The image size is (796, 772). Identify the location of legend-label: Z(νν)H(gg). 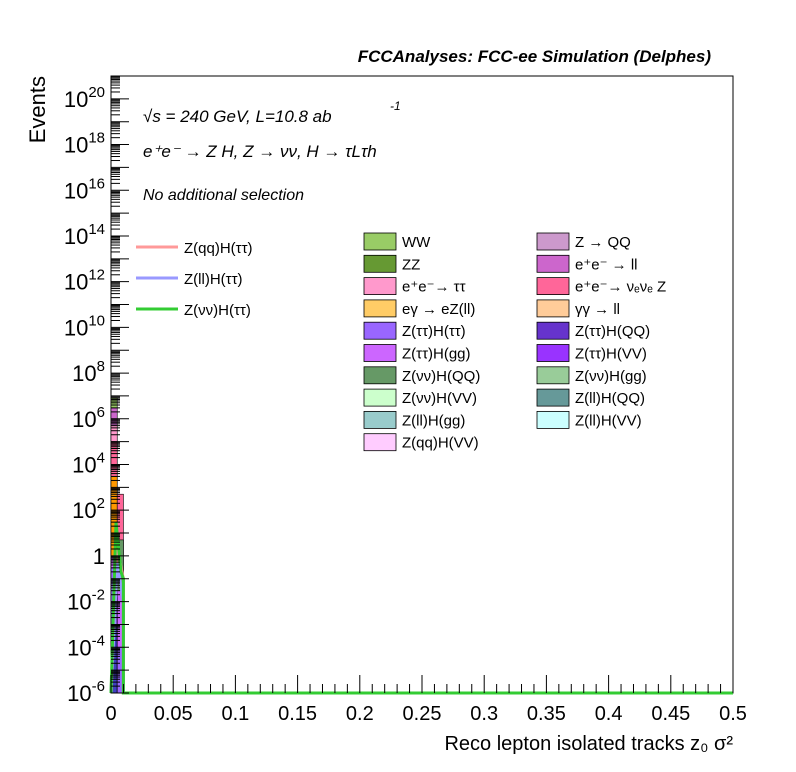
(611, 376).